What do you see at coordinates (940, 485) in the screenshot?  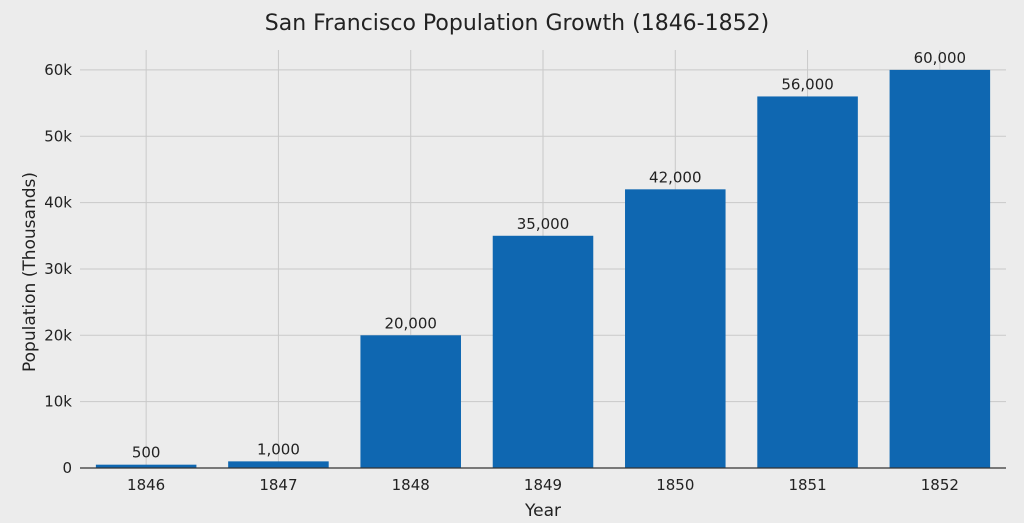 I see `x-tick-label: 1852` at bounding box center [940, 485].